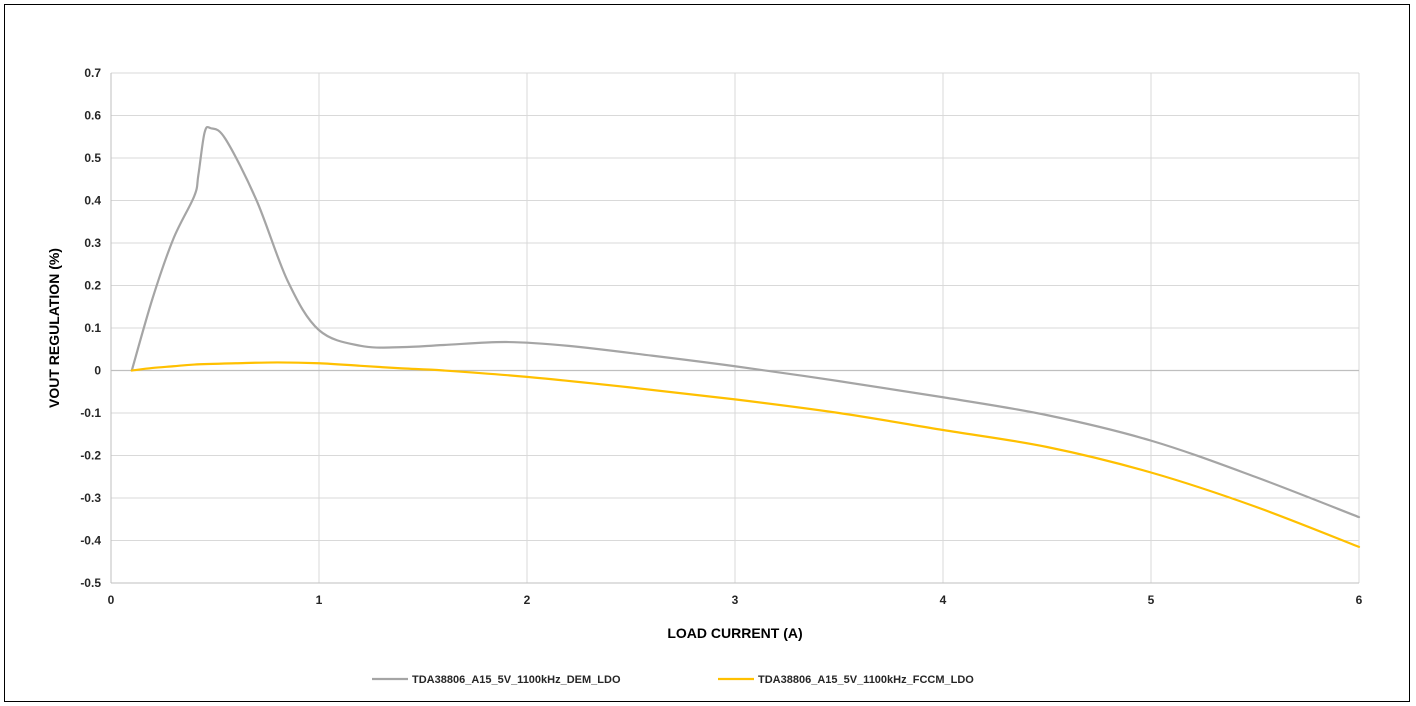  What do you see at coordinates (54, 328) in the screenshot?
I see `y-axis-title: VOUT REGULATION (%)` at bounding box center [54, 328].